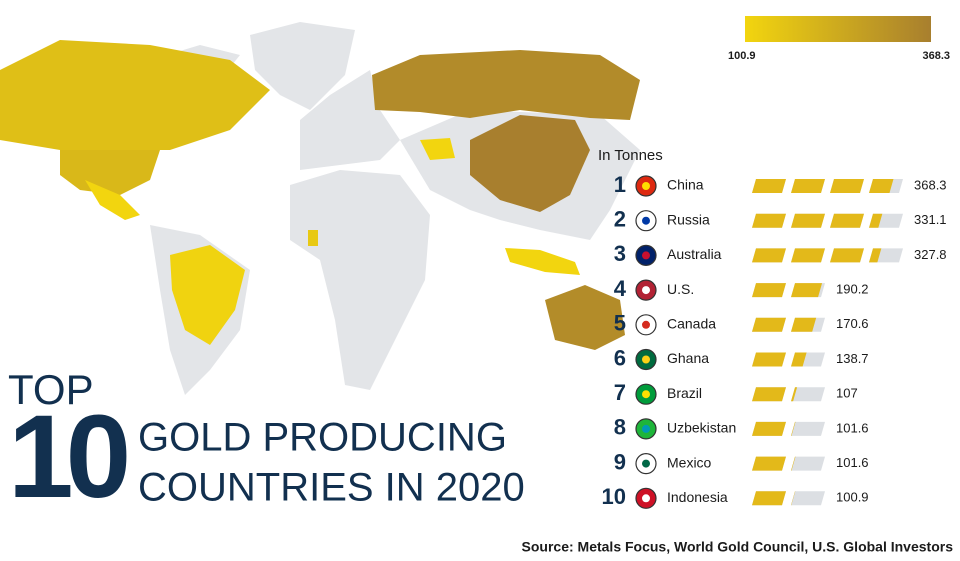 The height and width of the screenshot is (561, 960). What do you see at coordinates (930, 219) in the screenshot?
I see `value: 331.1` at bounding box center [930, 219].